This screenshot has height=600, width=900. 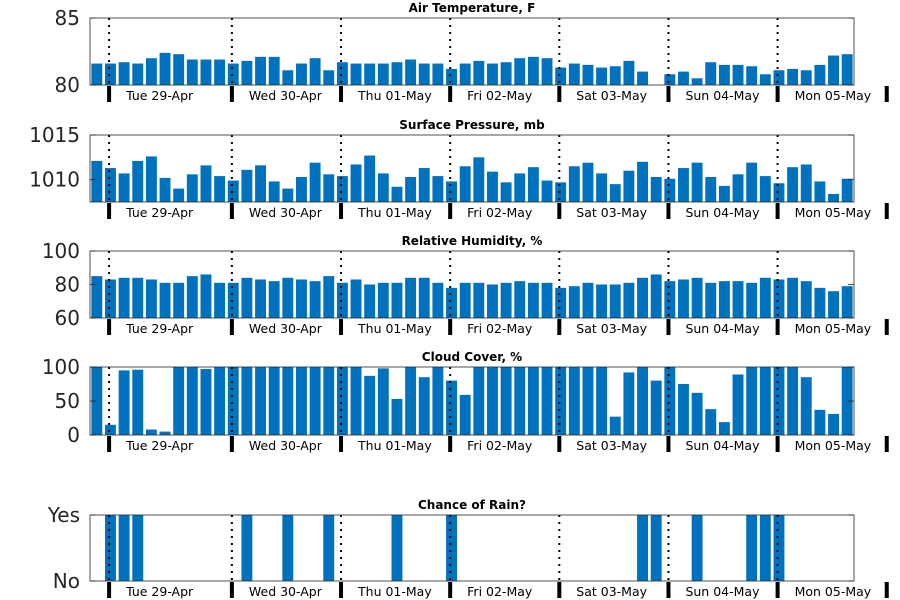 What do you see at coordinates (61, 367) in the screenshot?
I see `y-tick-label: 100` at bounding box center [61, 367].